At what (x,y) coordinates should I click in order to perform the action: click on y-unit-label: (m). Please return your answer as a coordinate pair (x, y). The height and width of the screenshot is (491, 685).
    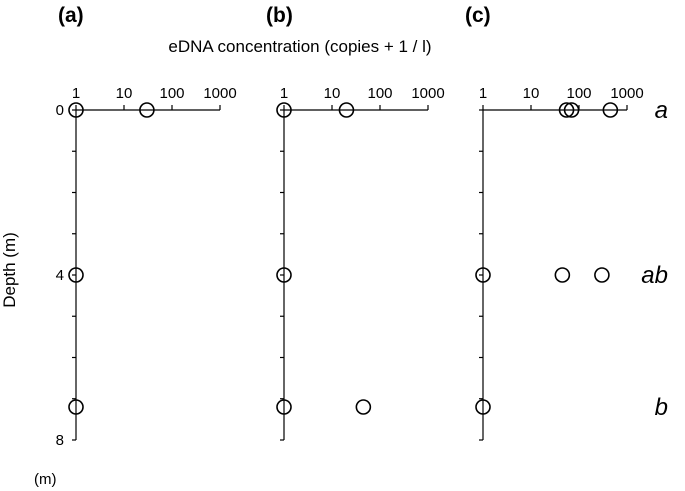
    Looking at the image, I should click on (45, 479).